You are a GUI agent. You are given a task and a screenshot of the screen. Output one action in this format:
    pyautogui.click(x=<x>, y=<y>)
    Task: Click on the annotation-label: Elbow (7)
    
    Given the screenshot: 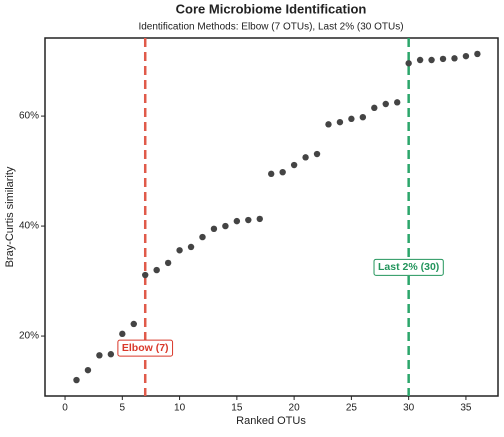 What is the action you would take?
    pyautogui.click(x=145, y=348)
    